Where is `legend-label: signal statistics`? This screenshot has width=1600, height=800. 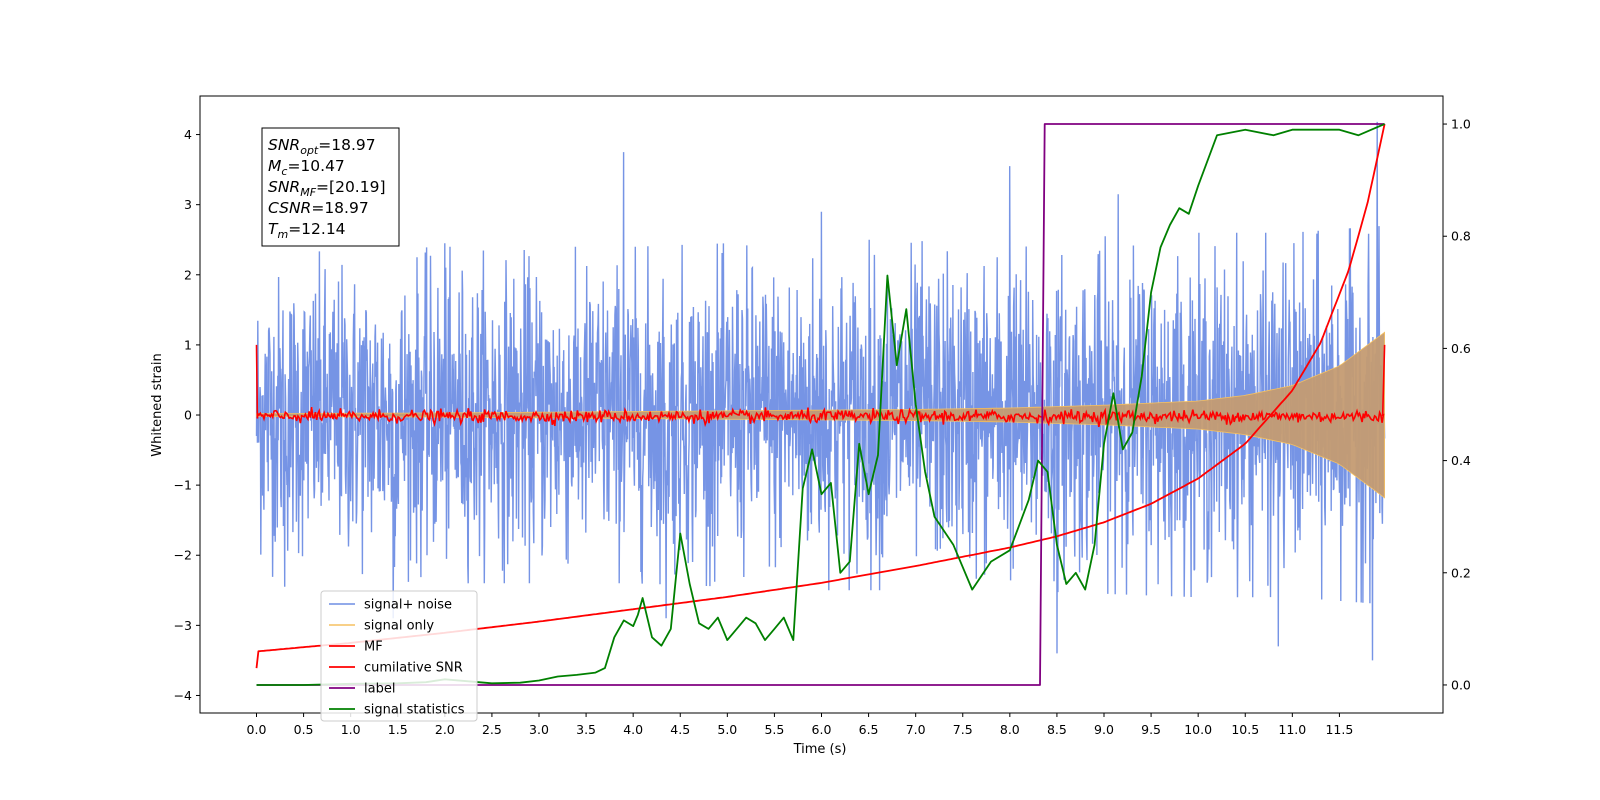 legend-label: signal statistics is located at coordinates (414, 710).